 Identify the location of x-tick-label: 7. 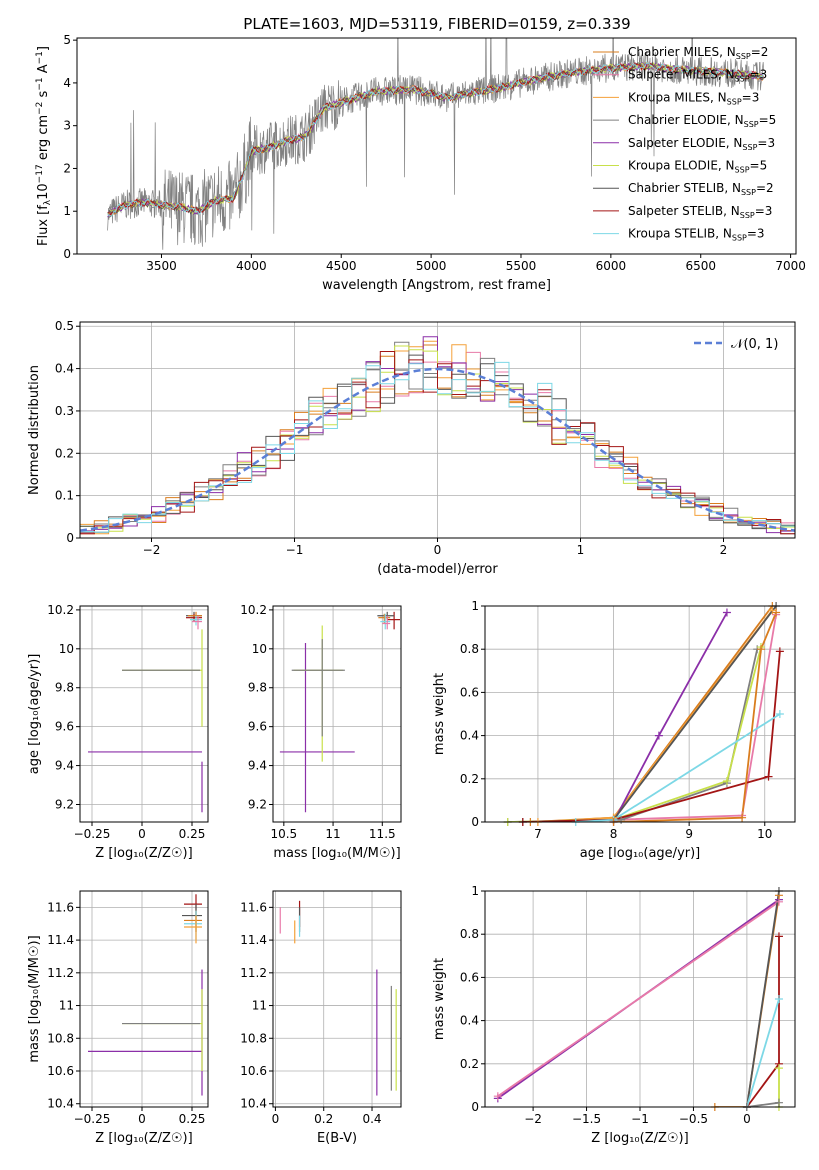
(538, 834).